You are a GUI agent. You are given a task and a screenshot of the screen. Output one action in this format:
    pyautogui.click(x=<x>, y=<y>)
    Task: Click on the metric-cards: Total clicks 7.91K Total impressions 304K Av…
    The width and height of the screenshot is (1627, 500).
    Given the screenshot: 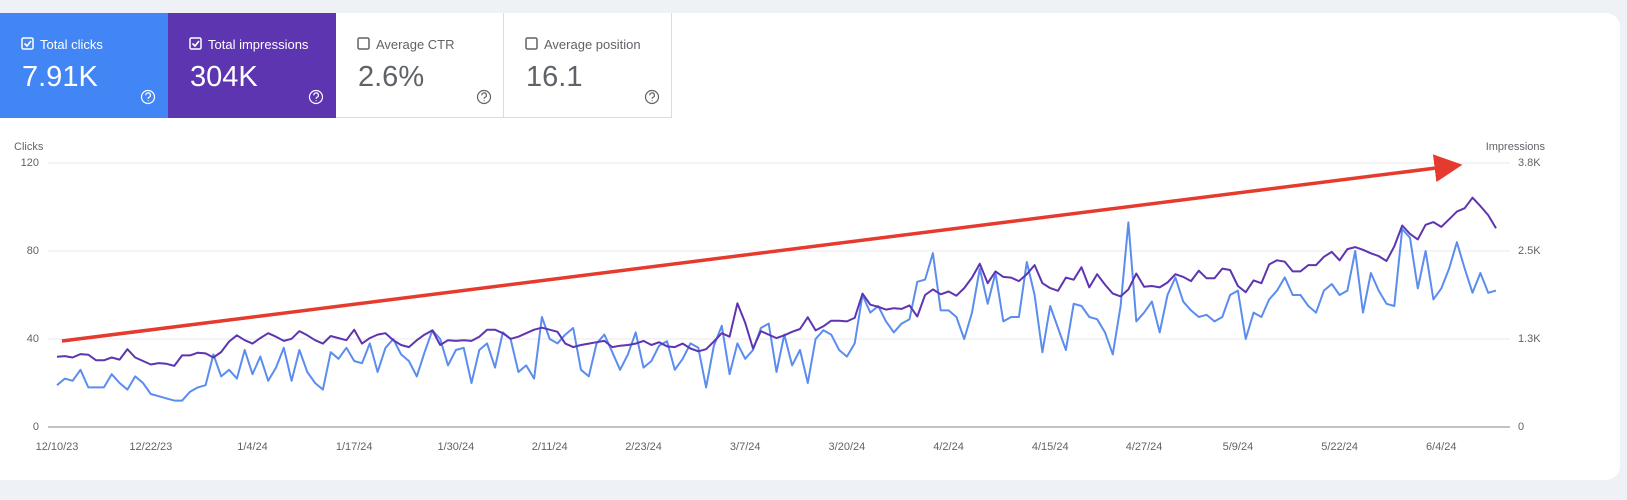 What is the action you would take?
    pyautogui.click(x=336, y=65)
    